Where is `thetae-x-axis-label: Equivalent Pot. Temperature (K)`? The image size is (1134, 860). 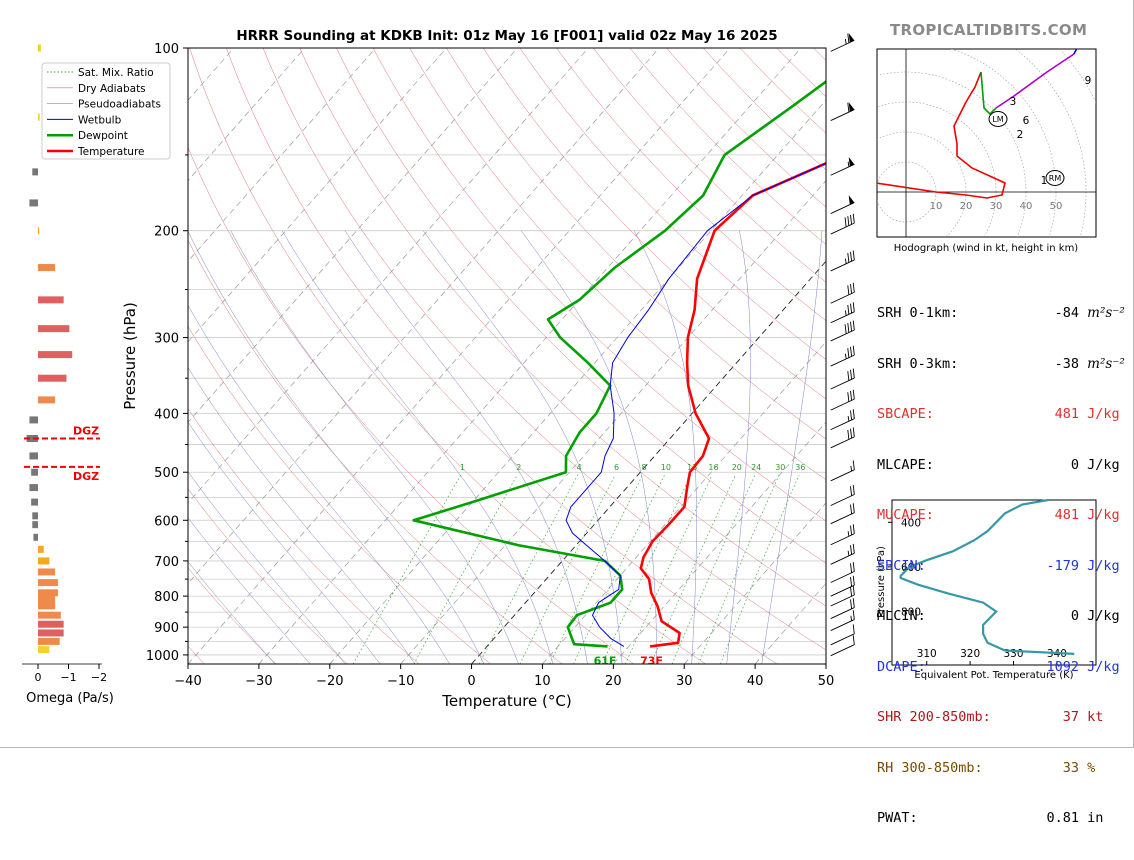
thetae-x-axis-label: Equivalent Pot. Temperature (K) is located at coordinates (993, 675).